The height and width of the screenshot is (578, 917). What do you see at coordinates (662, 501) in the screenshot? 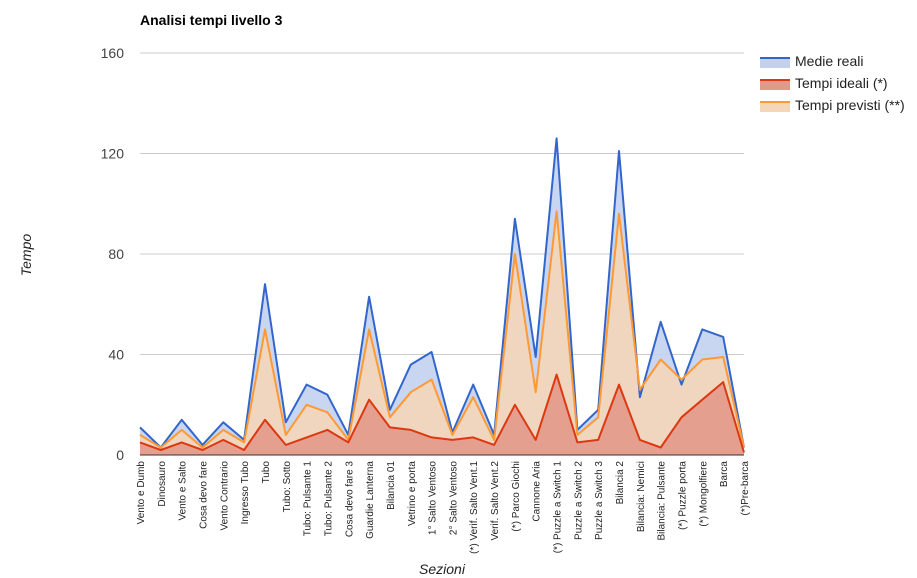
I see `x-tick-label: Bilancia: Pulsante` at bounding box center [662, 501].